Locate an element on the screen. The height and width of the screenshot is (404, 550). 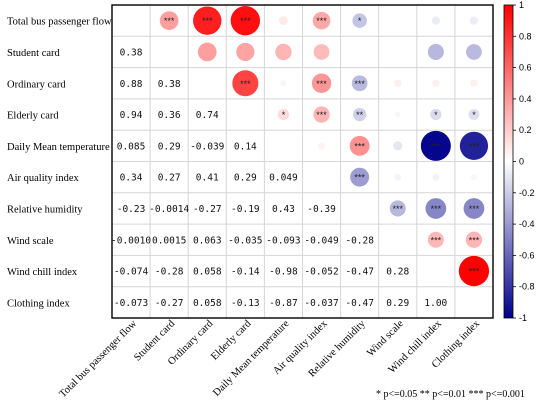
correlation-label: 0.34 is located at coordinates (131, 178).